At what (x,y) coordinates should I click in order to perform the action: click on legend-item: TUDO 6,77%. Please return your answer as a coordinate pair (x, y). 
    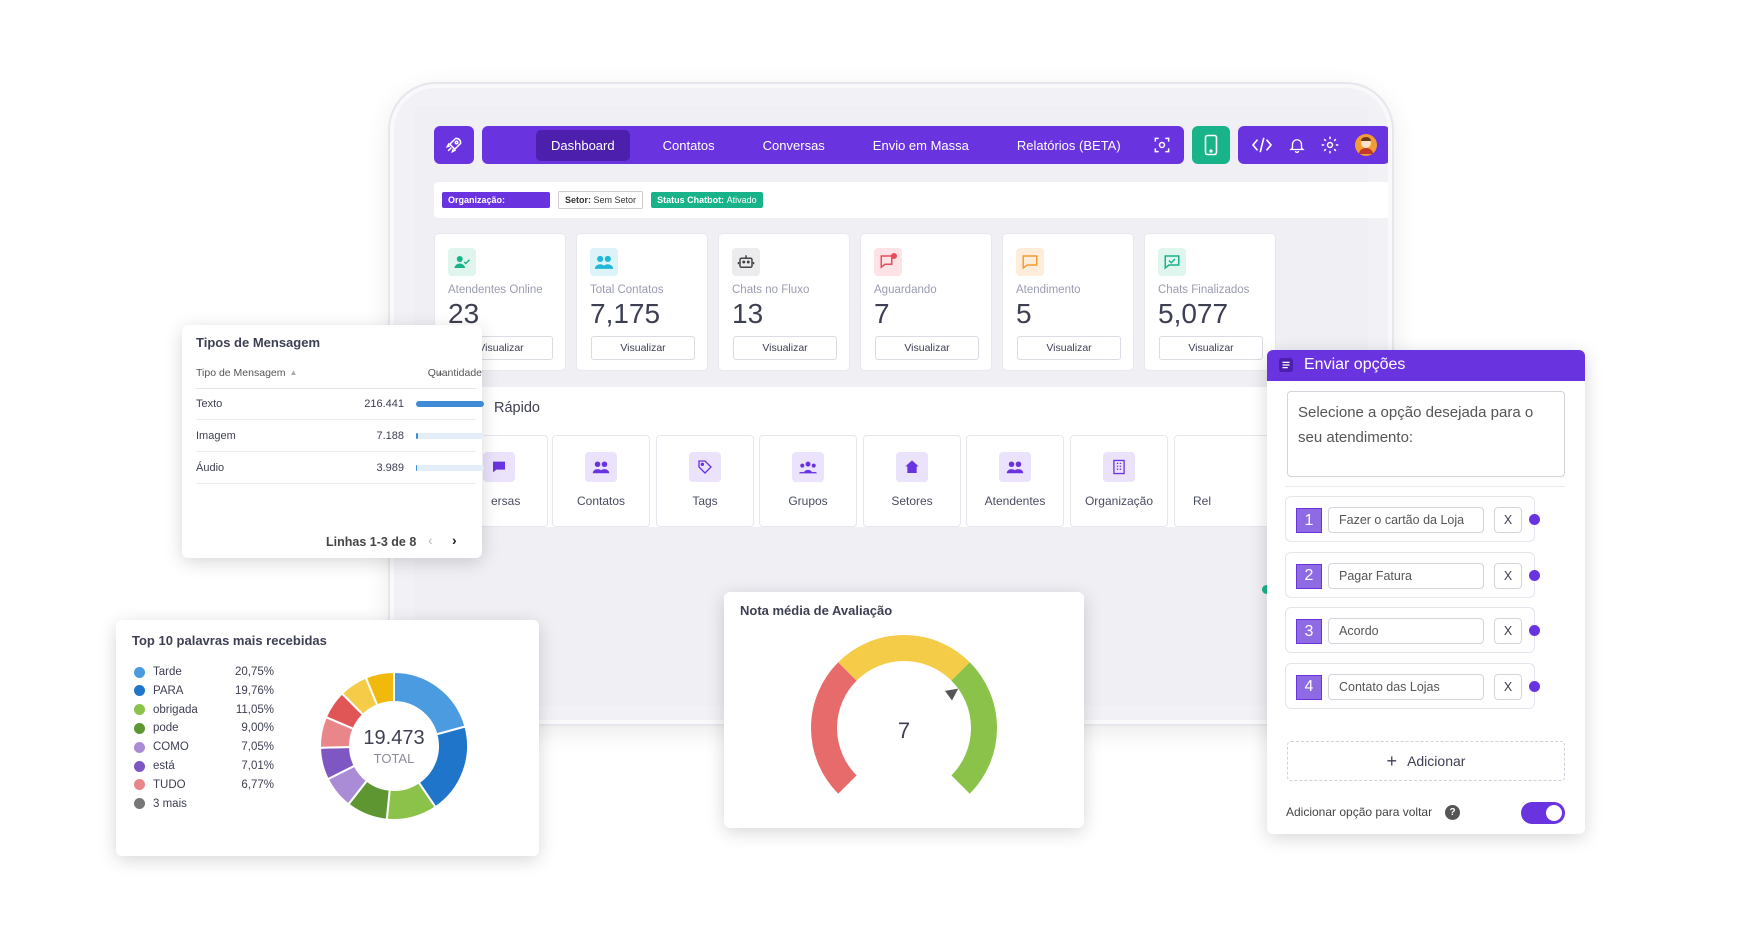
    Looking at the image, I should click on (204, 784).